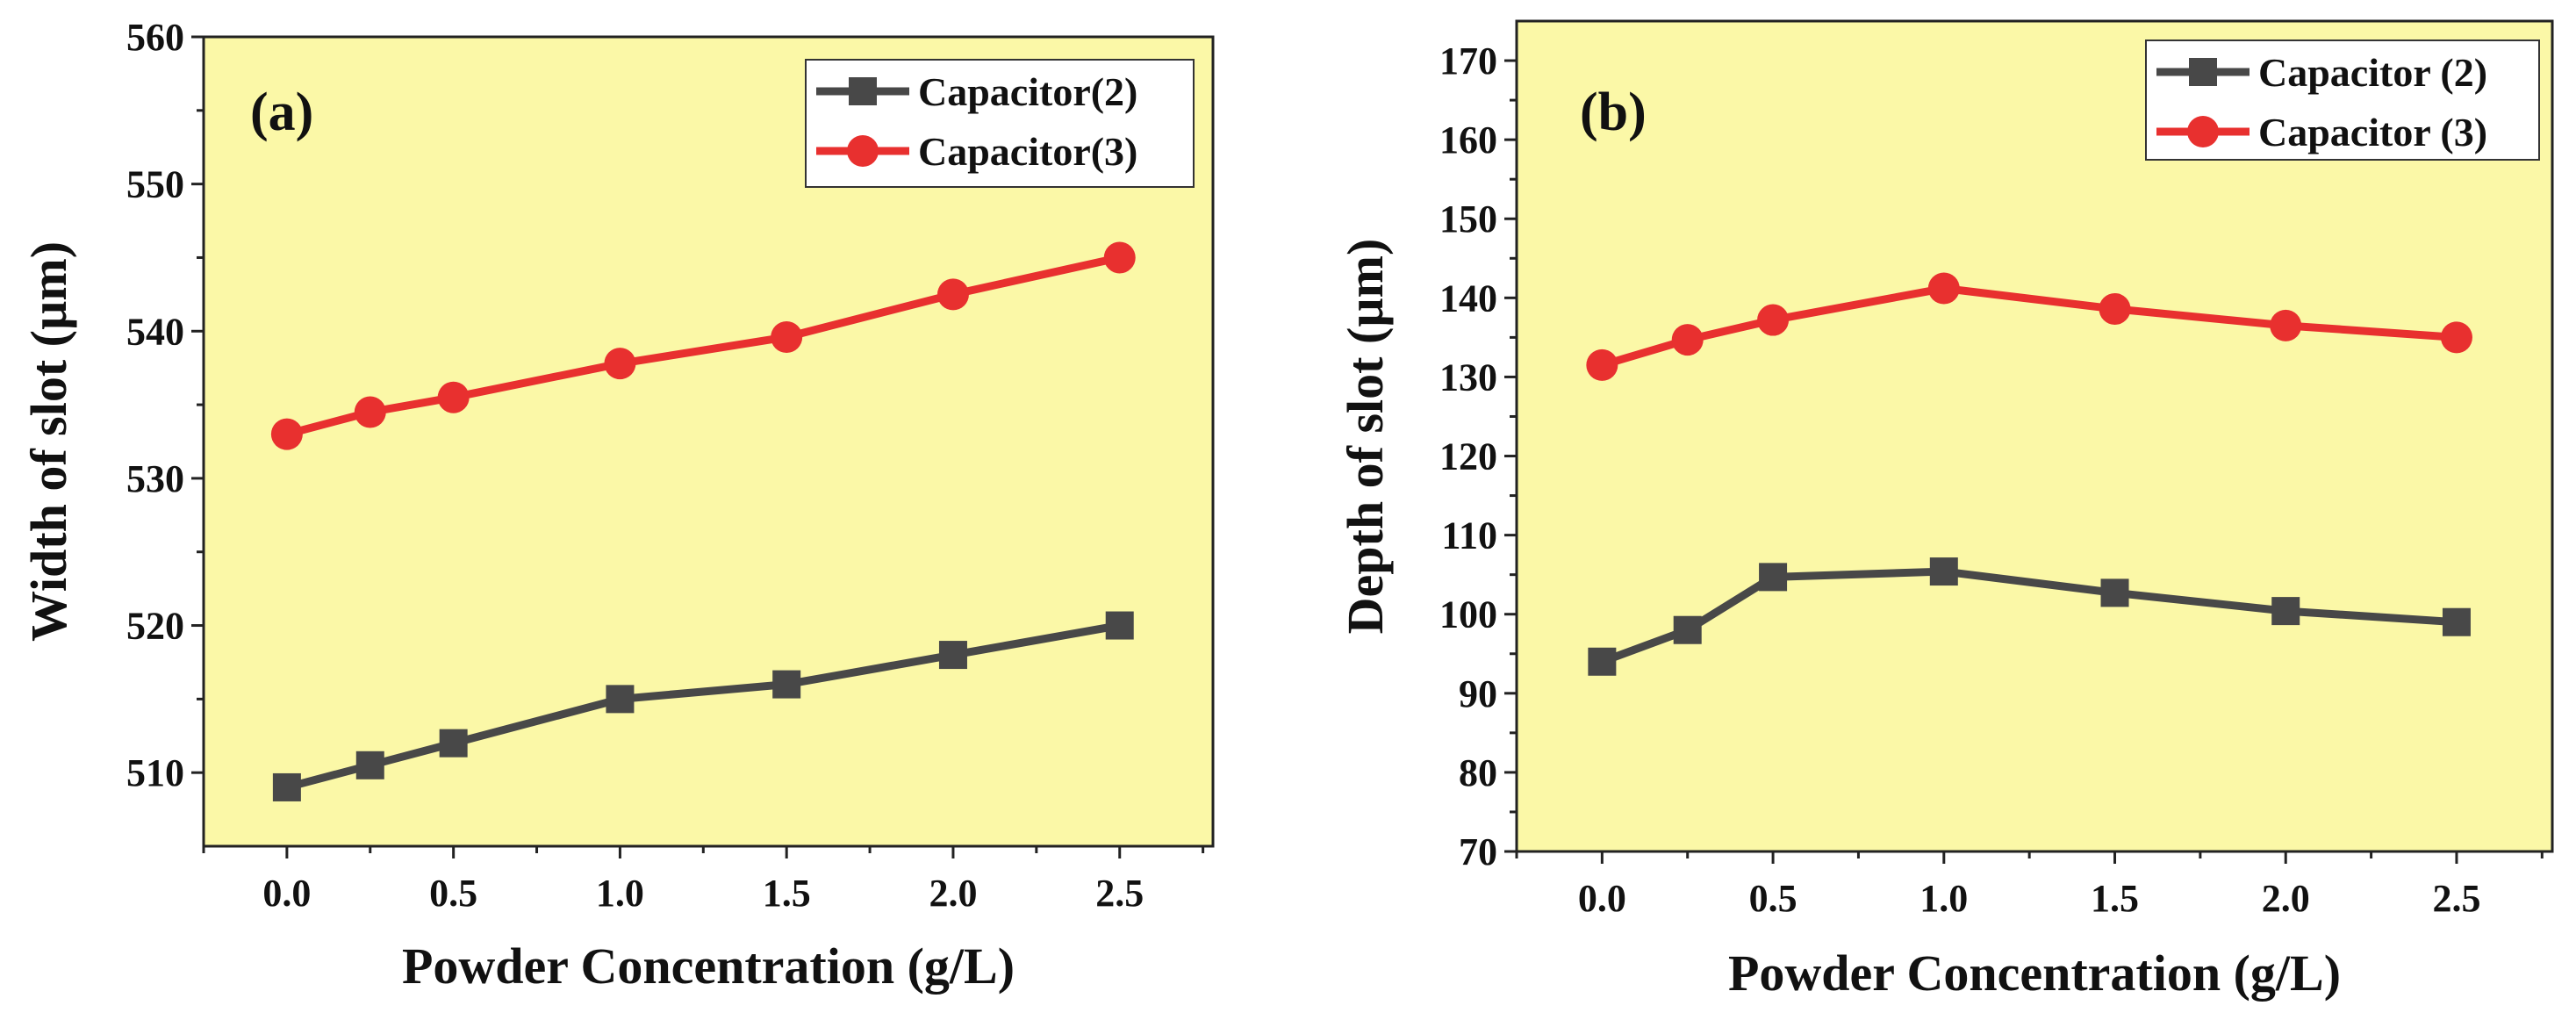 This screenshot has height=1020, width=2576. What do you see at coordinates (1468, 298) in the screenshot?
I see `y-tick-label: 140` at bounding box center [1468, 298].